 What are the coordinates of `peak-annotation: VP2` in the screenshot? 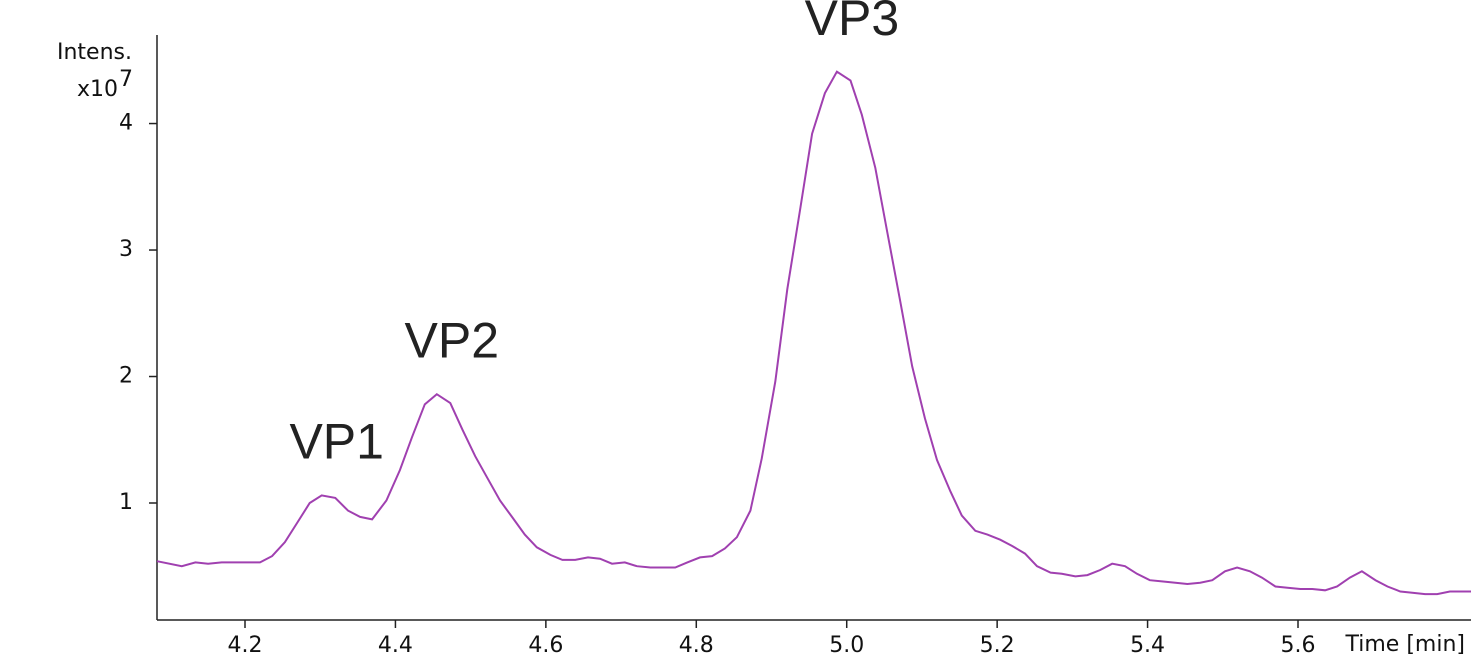 It's located at (452, 340).